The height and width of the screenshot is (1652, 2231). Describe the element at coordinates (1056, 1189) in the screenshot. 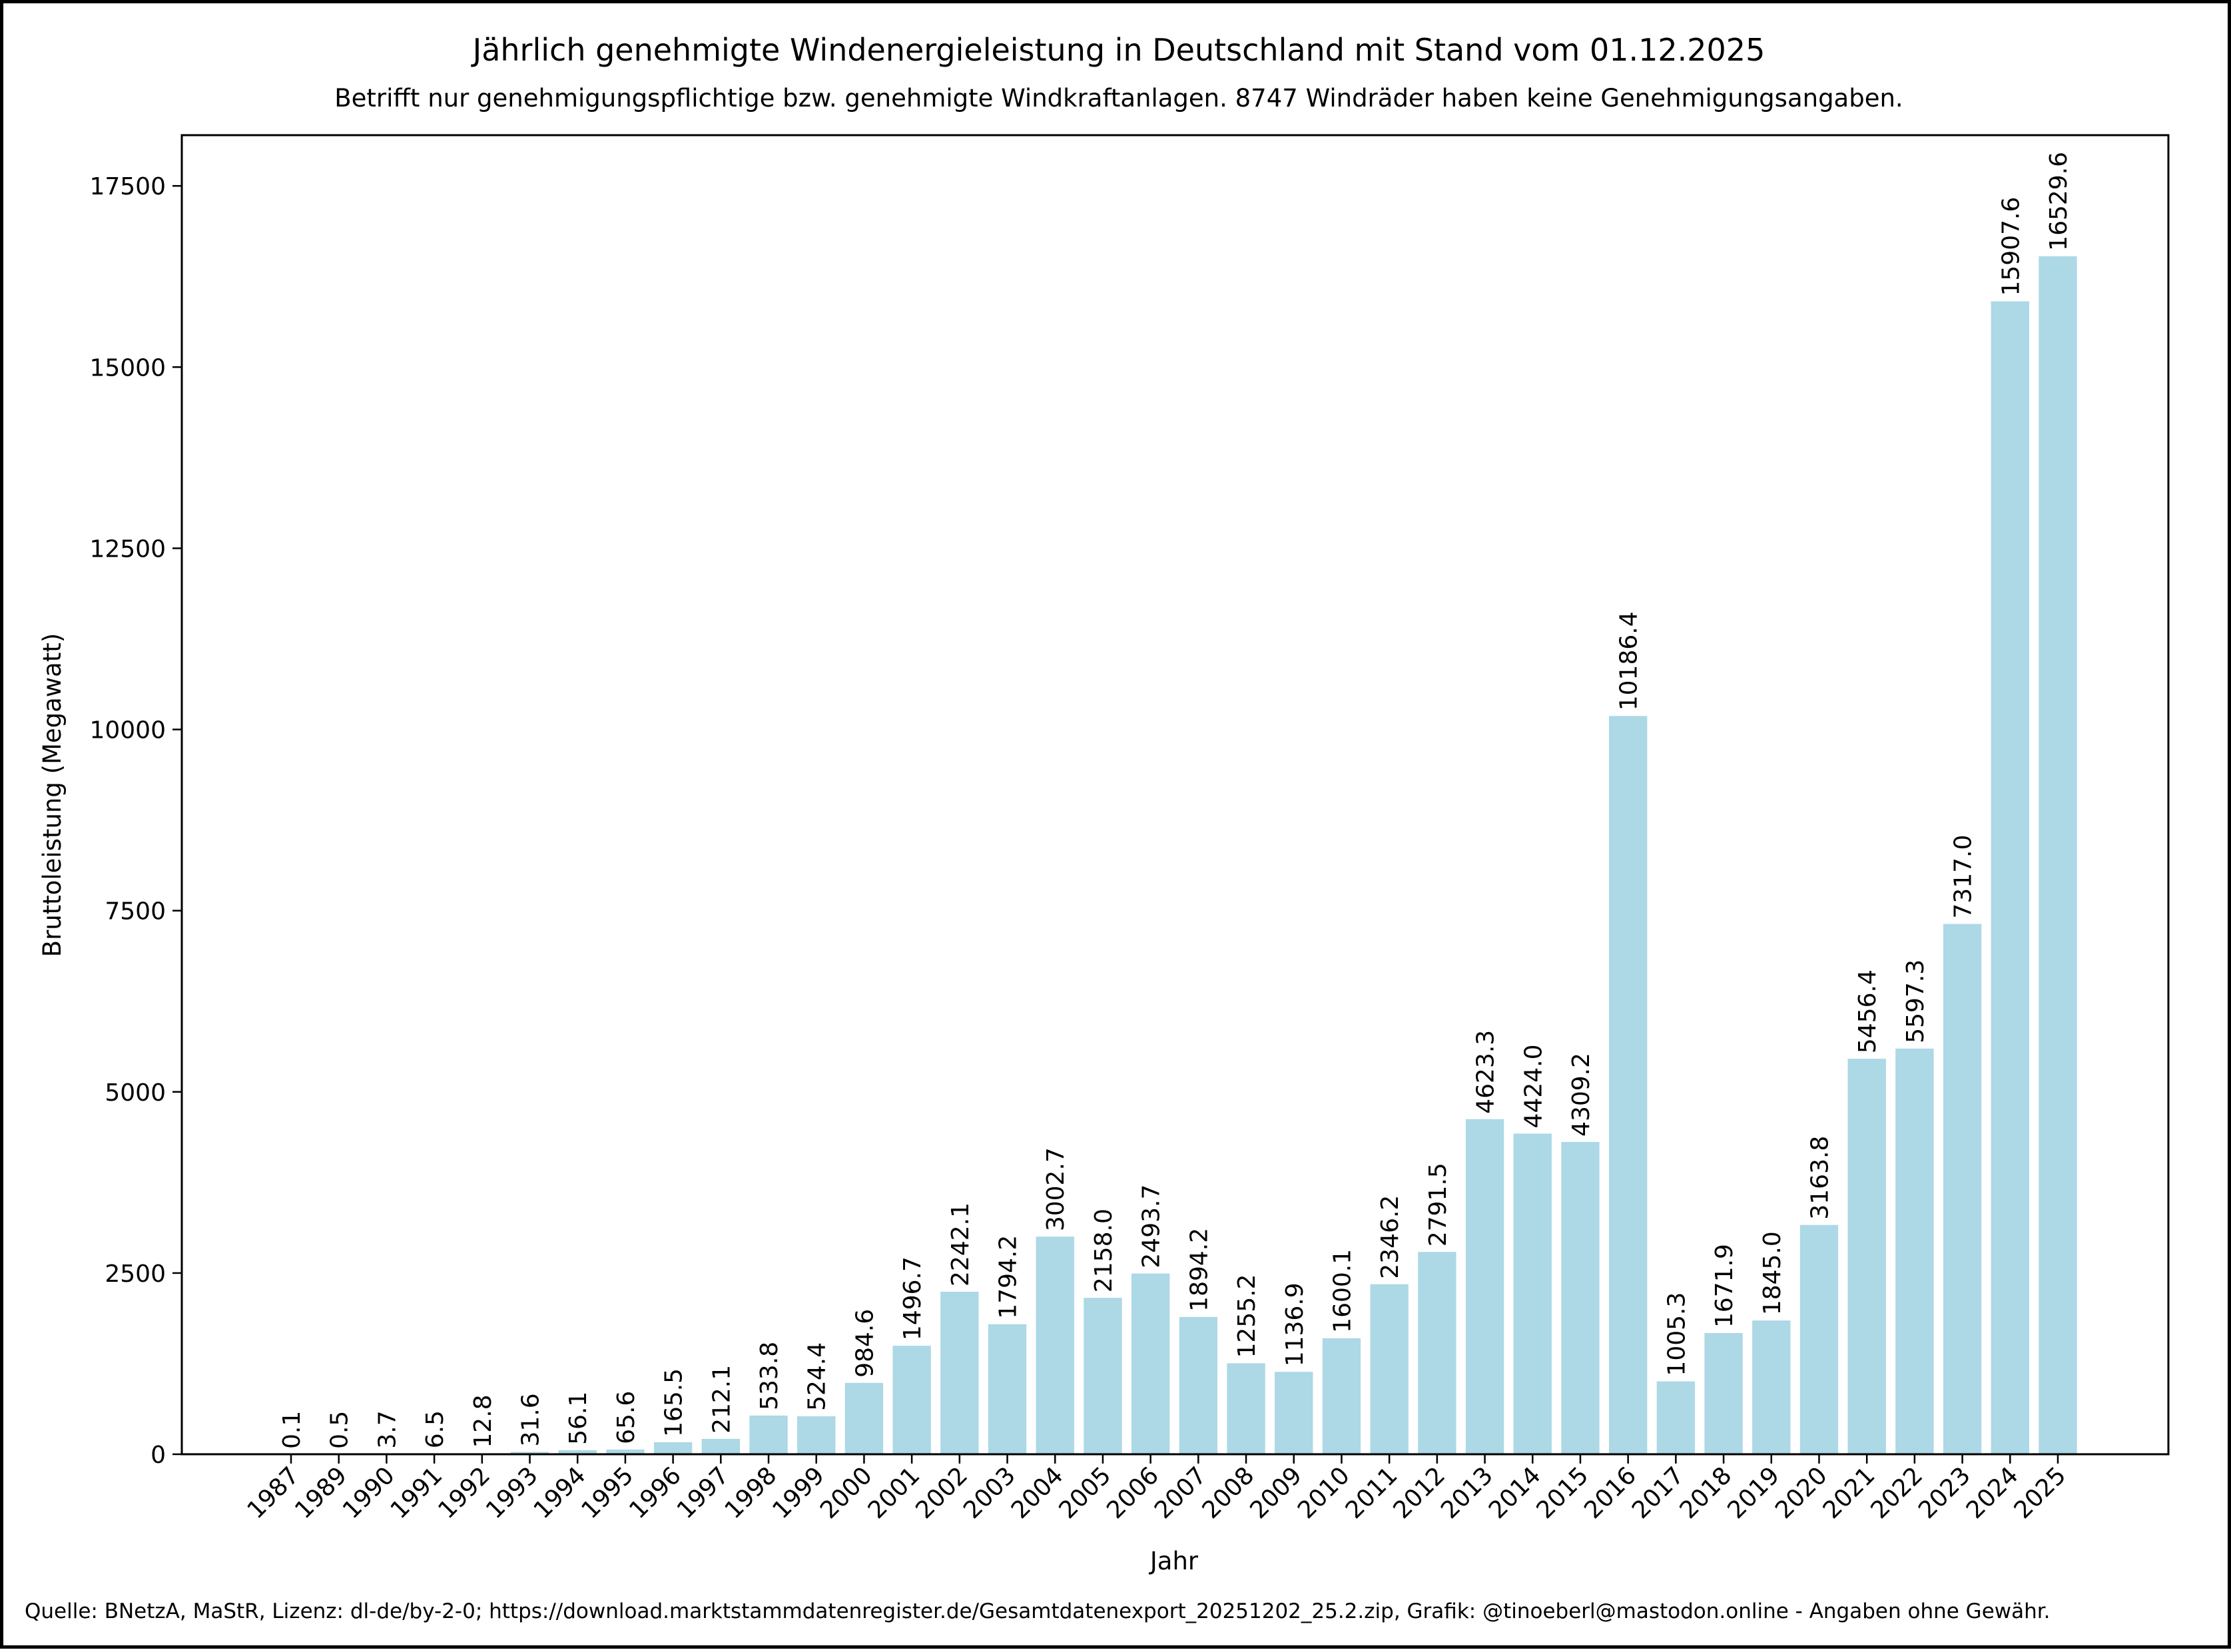

I see `bar-value-label: 3002.7` at that location.